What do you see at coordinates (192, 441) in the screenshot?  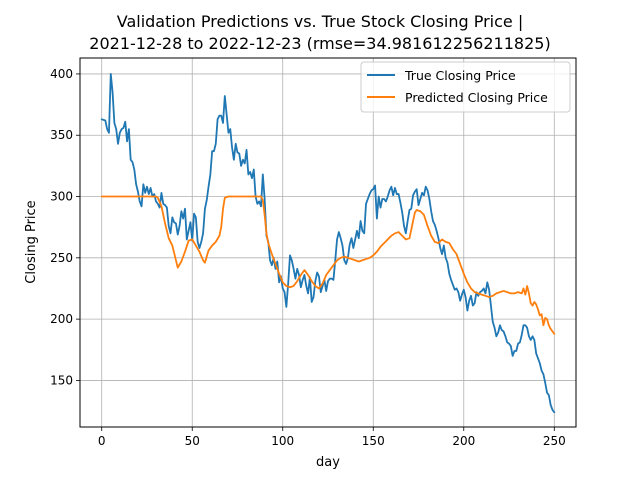 I see `x-tick-label-50: 50` at bounding box center [192, 441].